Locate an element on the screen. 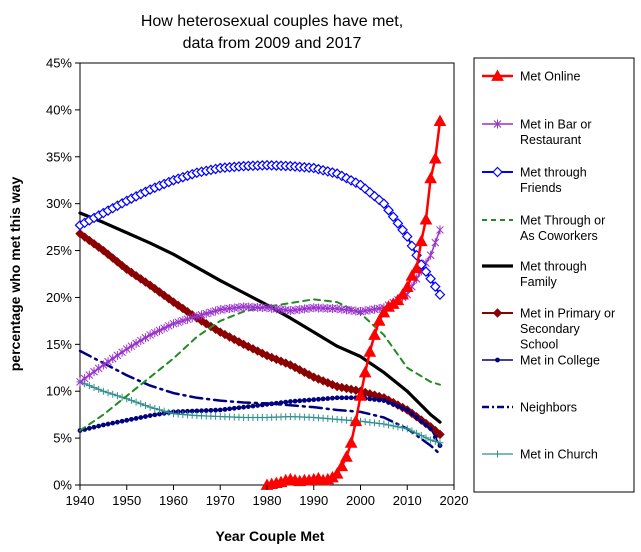 The image size is (641, 552). series-met-in-college is located at coordinates (260, 422).